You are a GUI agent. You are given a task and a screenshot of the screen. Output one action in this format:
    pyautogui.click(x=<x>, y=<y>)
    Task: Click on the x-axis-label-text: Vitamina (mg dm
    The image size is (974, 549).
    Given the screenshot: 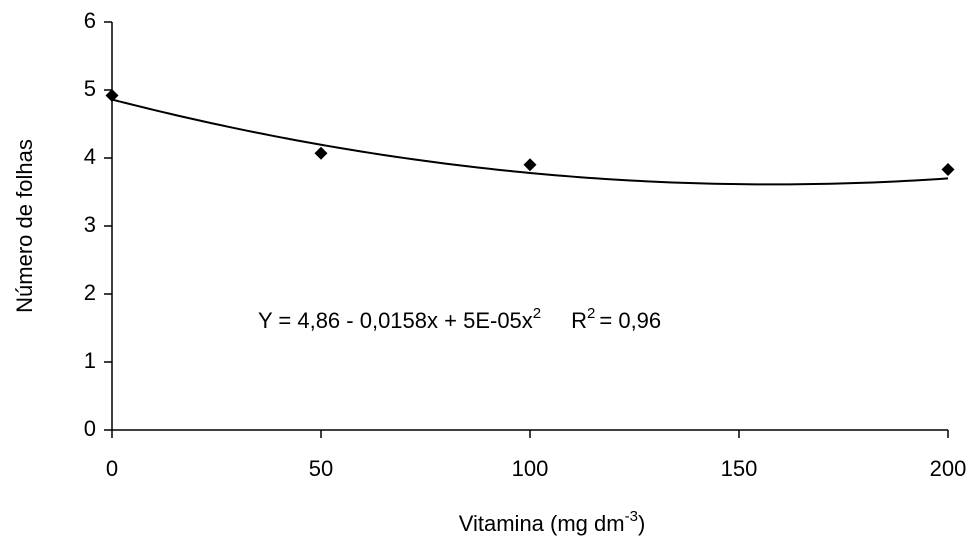 What is the action you would take?
    pyautogui.click(x=542, y=523)
    